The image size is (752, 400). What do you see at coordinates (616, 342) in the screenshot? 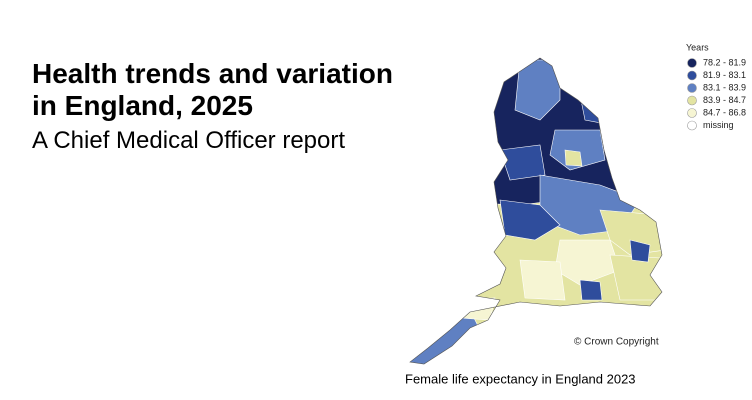
I see `copyright: © Crown Copyright` at bounding box center [616, 342].